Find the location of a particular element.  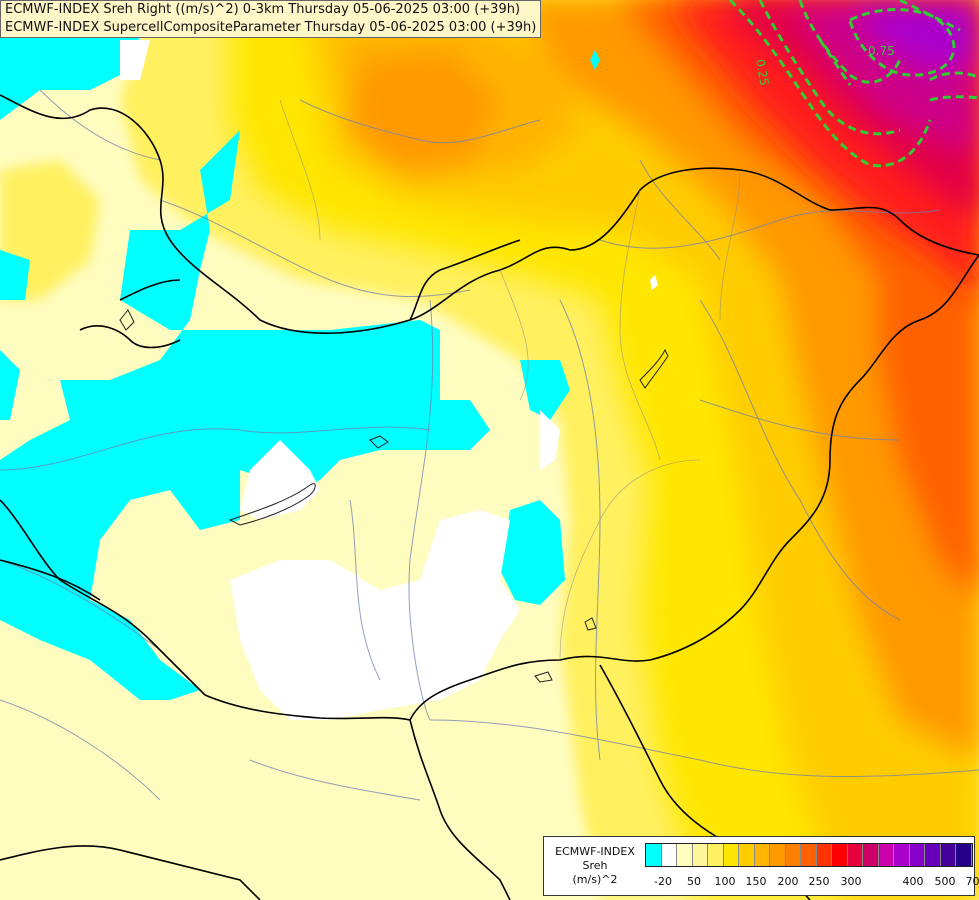

legend-tick-label: 150 is located at coordinates (756, 881).